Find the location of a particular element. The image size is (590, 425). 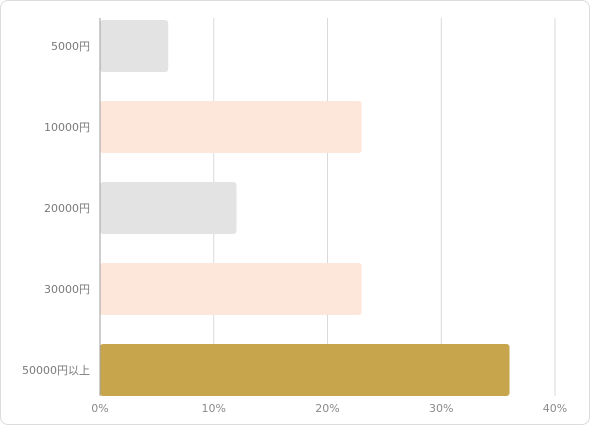

x-tick-label: 10% is located at coordinates (214, 408).